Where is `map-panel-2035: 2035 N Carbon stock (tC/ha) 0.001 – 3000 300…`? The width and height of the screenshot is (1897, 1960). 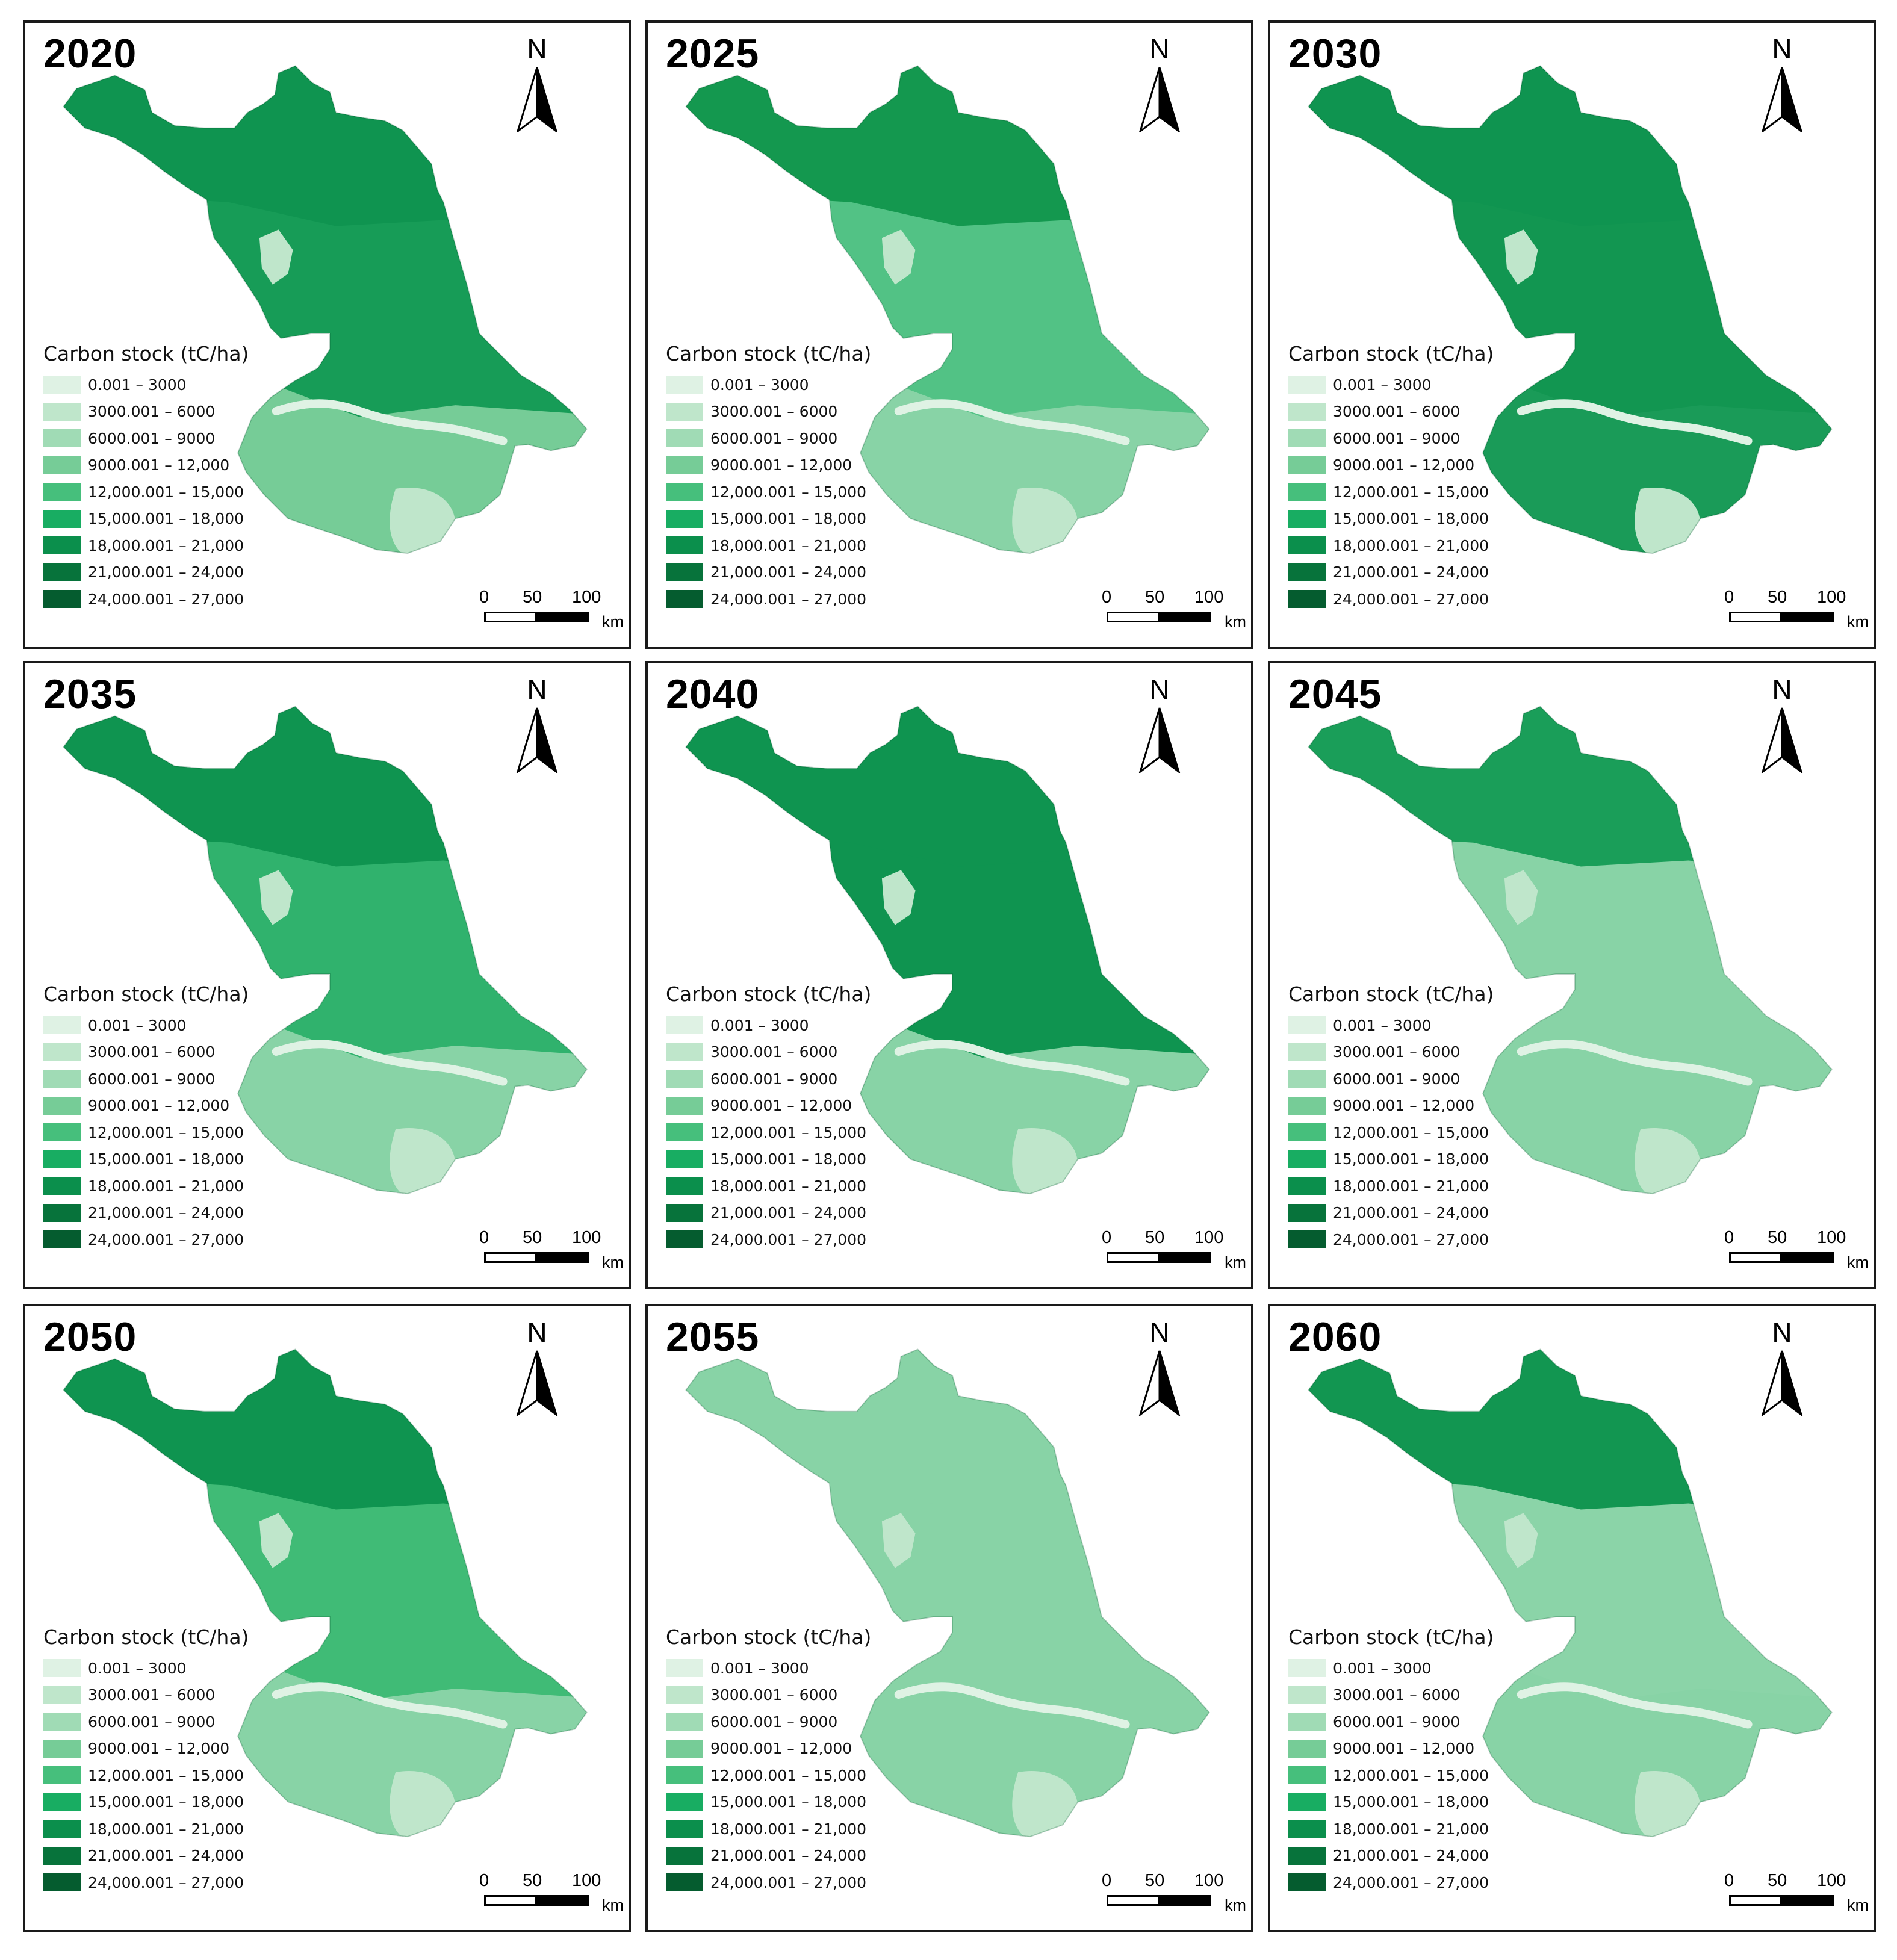
map-panel-2035: 2035 N Carbon stock (tC/ha) 0.001 – 3000 300… is located at coordinates (327, 975).